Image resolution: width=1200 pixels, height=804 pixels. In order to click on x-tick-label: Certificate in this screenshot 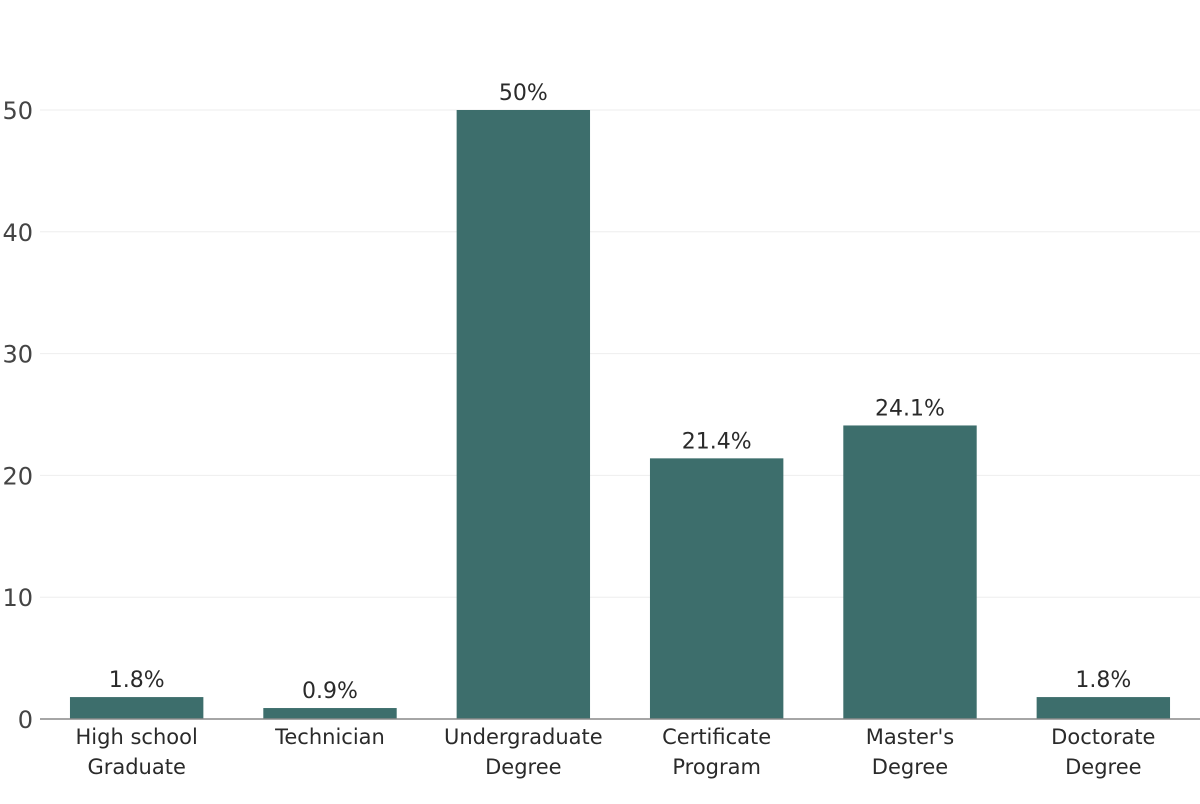, I will do `click(716, 737)`.